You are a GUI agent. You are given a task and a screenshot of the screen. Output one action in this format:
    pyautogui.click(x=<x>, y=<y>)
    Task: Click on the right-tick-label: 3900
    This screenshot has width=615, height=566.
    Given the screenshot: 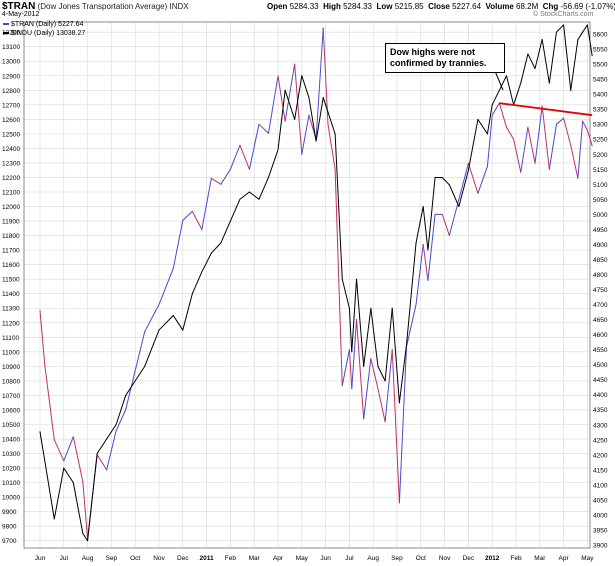 What is the action you would take?
    pyautogui.click(x=600, y=545)
    